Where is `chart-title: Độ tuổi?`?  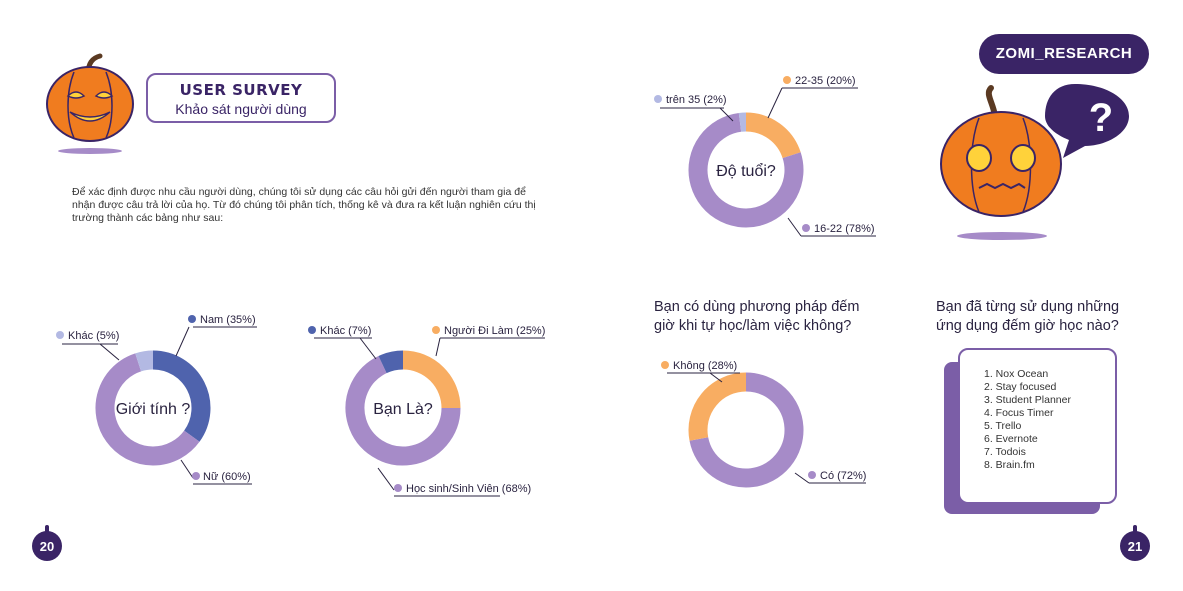 chart-title: Độ tuổi? is located at coordinates (746, 171).